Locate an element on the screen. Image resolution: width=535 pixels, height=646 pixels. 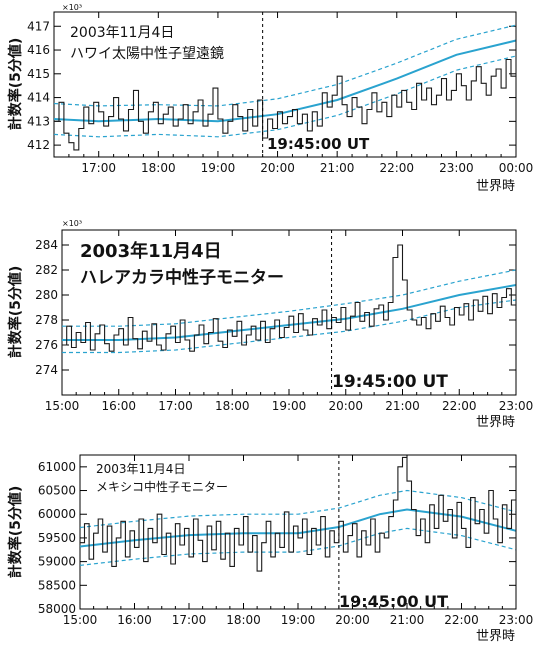
y-tick-label: 282 is located at coordinates (46, 270).